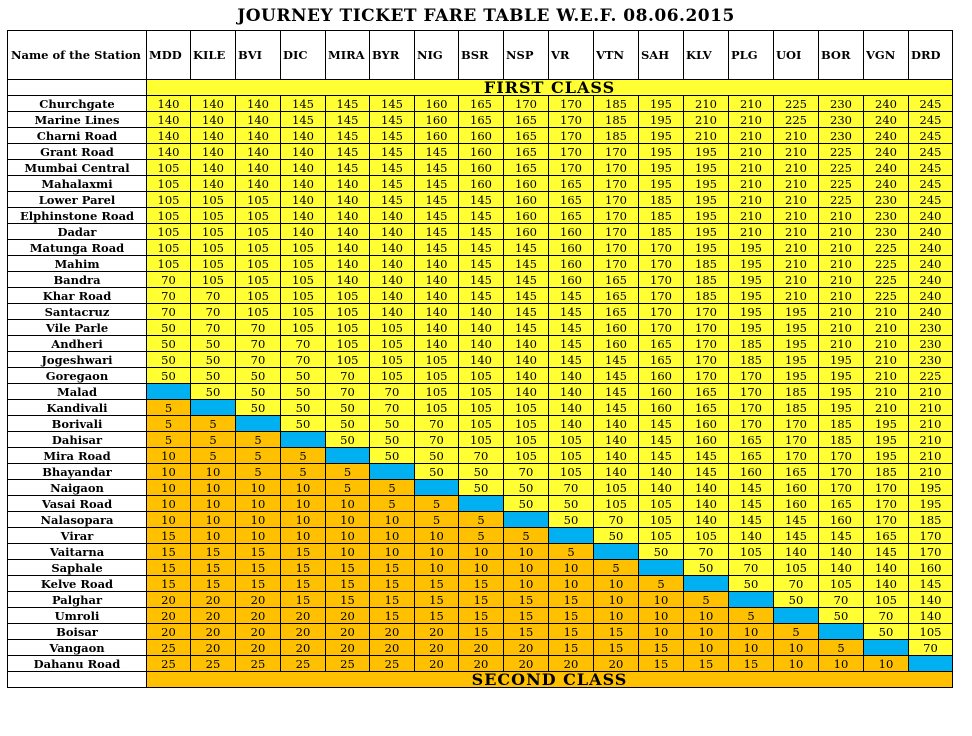 The width and height of the screenshot is (972, 736). What do you see at coordinates (616, 55) in the screenshot?
I see `column-header: VTN` at bounding box center [616, 55].